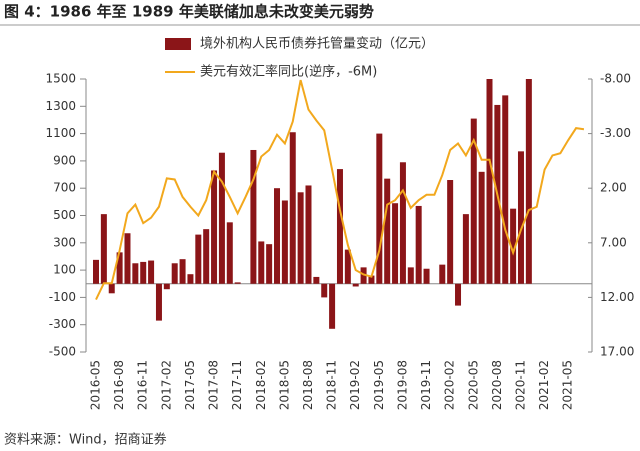  What do you see at coordinates (64, 160) in the screenshot?
I see `y-tick-label: 900` at bounding box center [64, 160].